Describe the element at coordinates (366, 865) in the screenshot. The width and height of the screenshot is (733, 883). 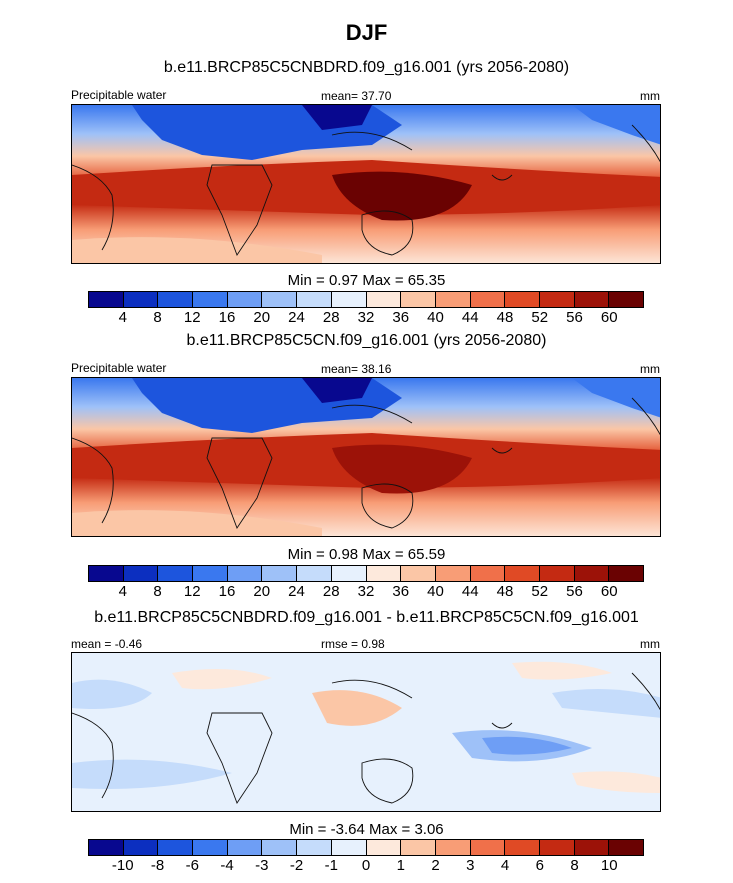
I see `colorbar-tick-label: 0` at that location.